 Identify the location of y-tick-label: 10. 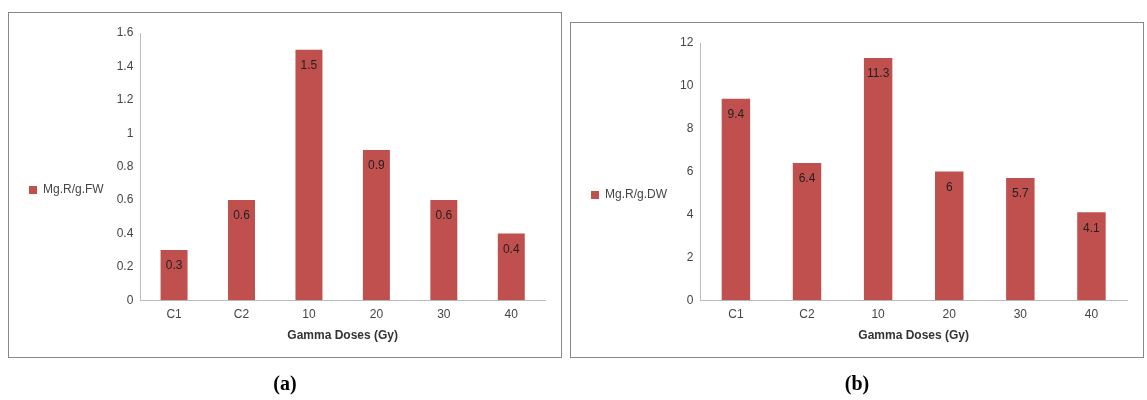
(686, 85).